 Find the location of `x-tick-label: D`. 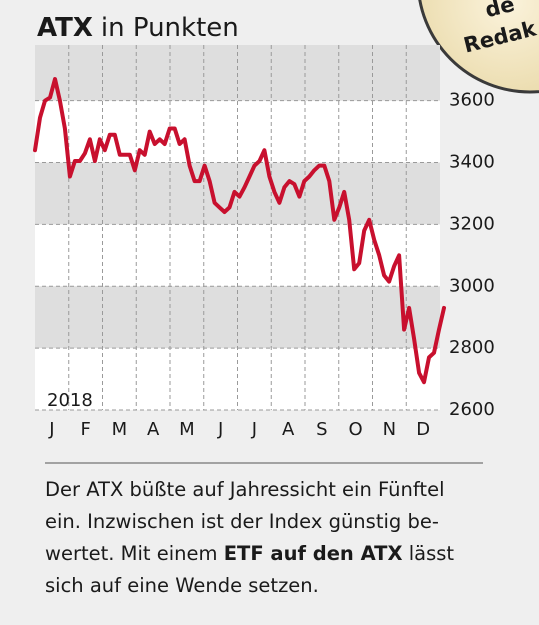

x-tick-label: D is located at coordinates (423, 429).